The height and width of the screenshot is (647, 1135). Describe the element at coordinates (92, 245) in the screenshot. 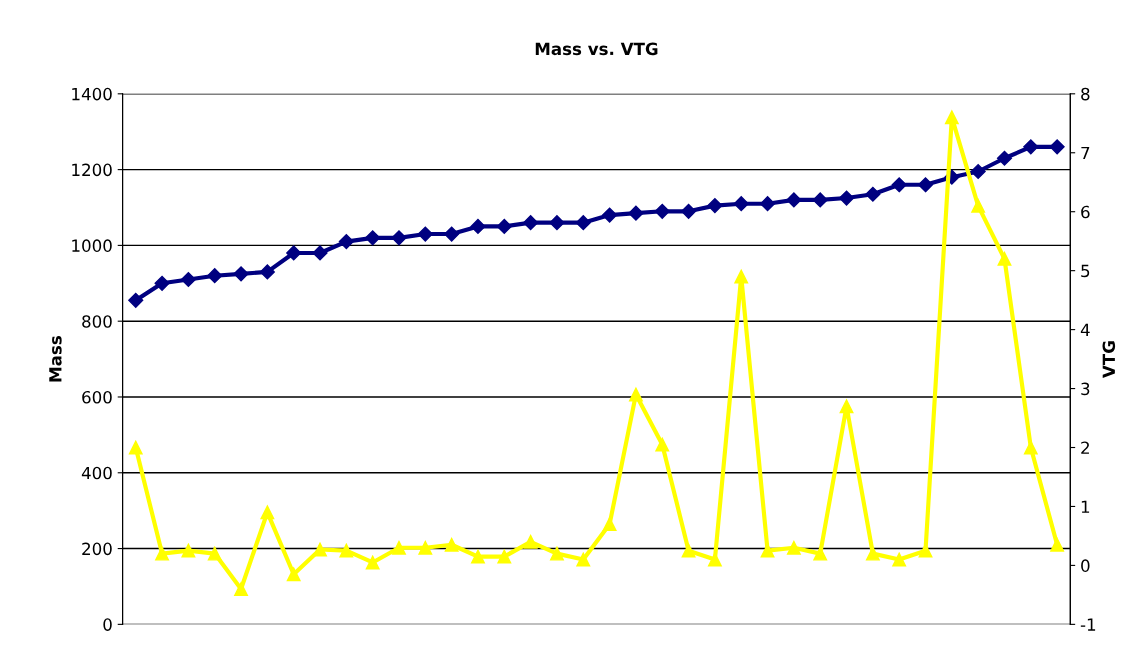

I see `y-tick-label: 1000` at that location.